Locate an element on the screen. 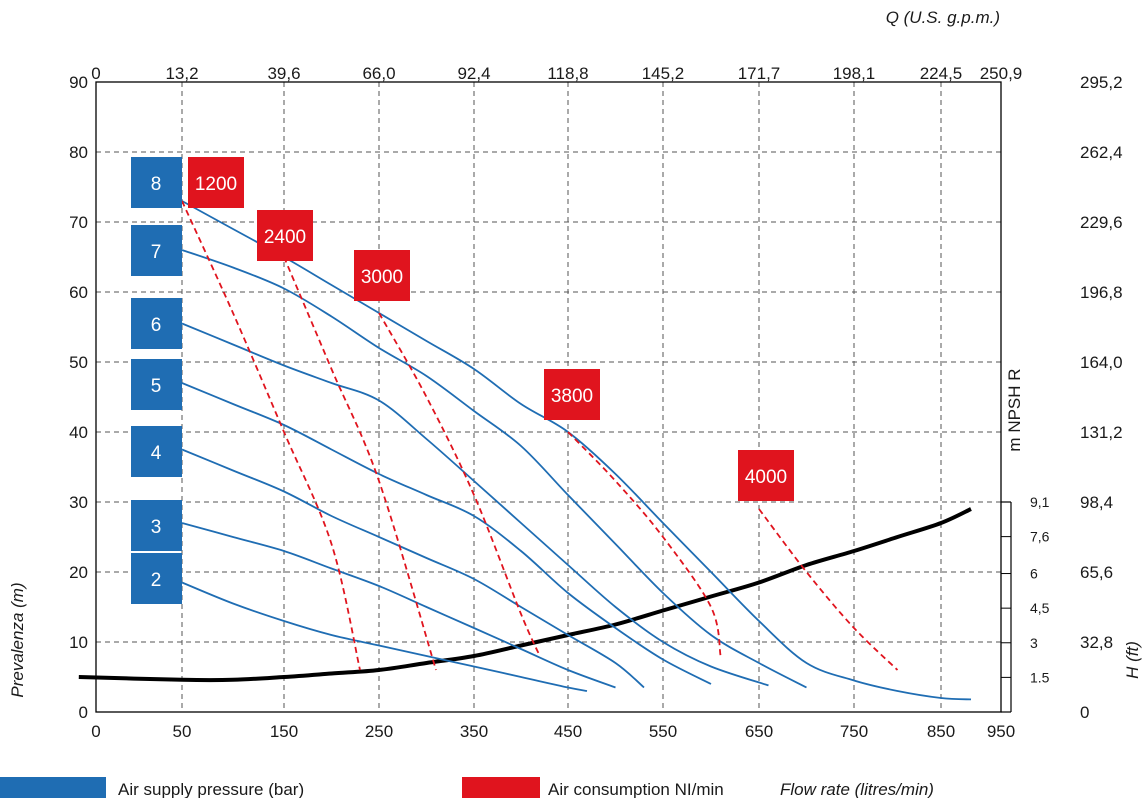 This screenshot has width=1148, height=798. legend-consumption-label: Air consumption NI/min is located at coordinates (636, 789).